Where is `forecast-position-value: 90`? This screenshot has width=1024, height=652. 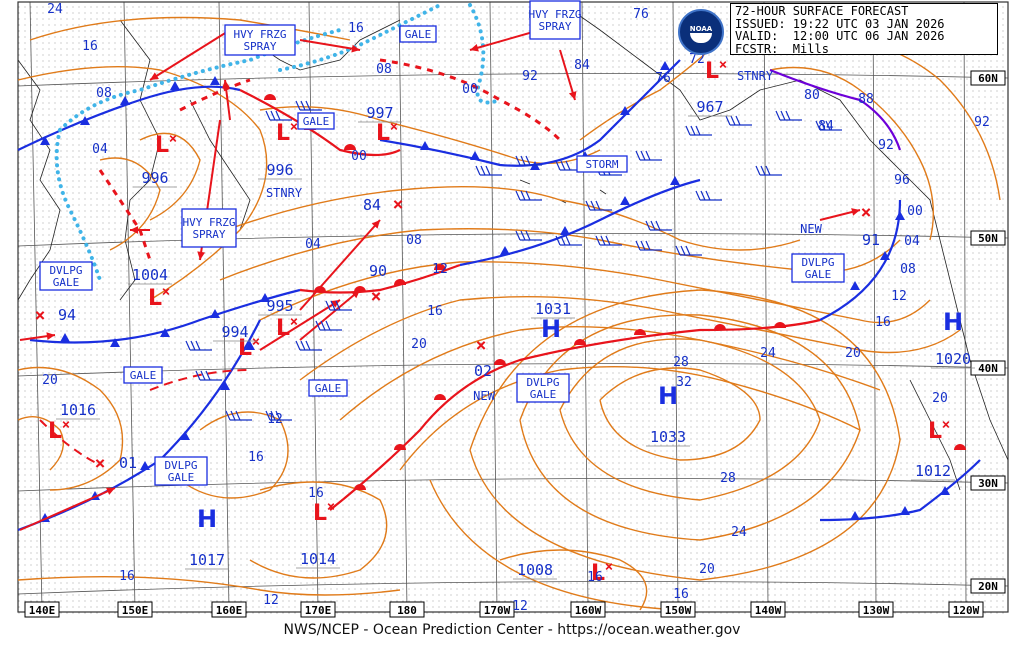 forecast-position-value: 90 is located at coordinates (378, 271).